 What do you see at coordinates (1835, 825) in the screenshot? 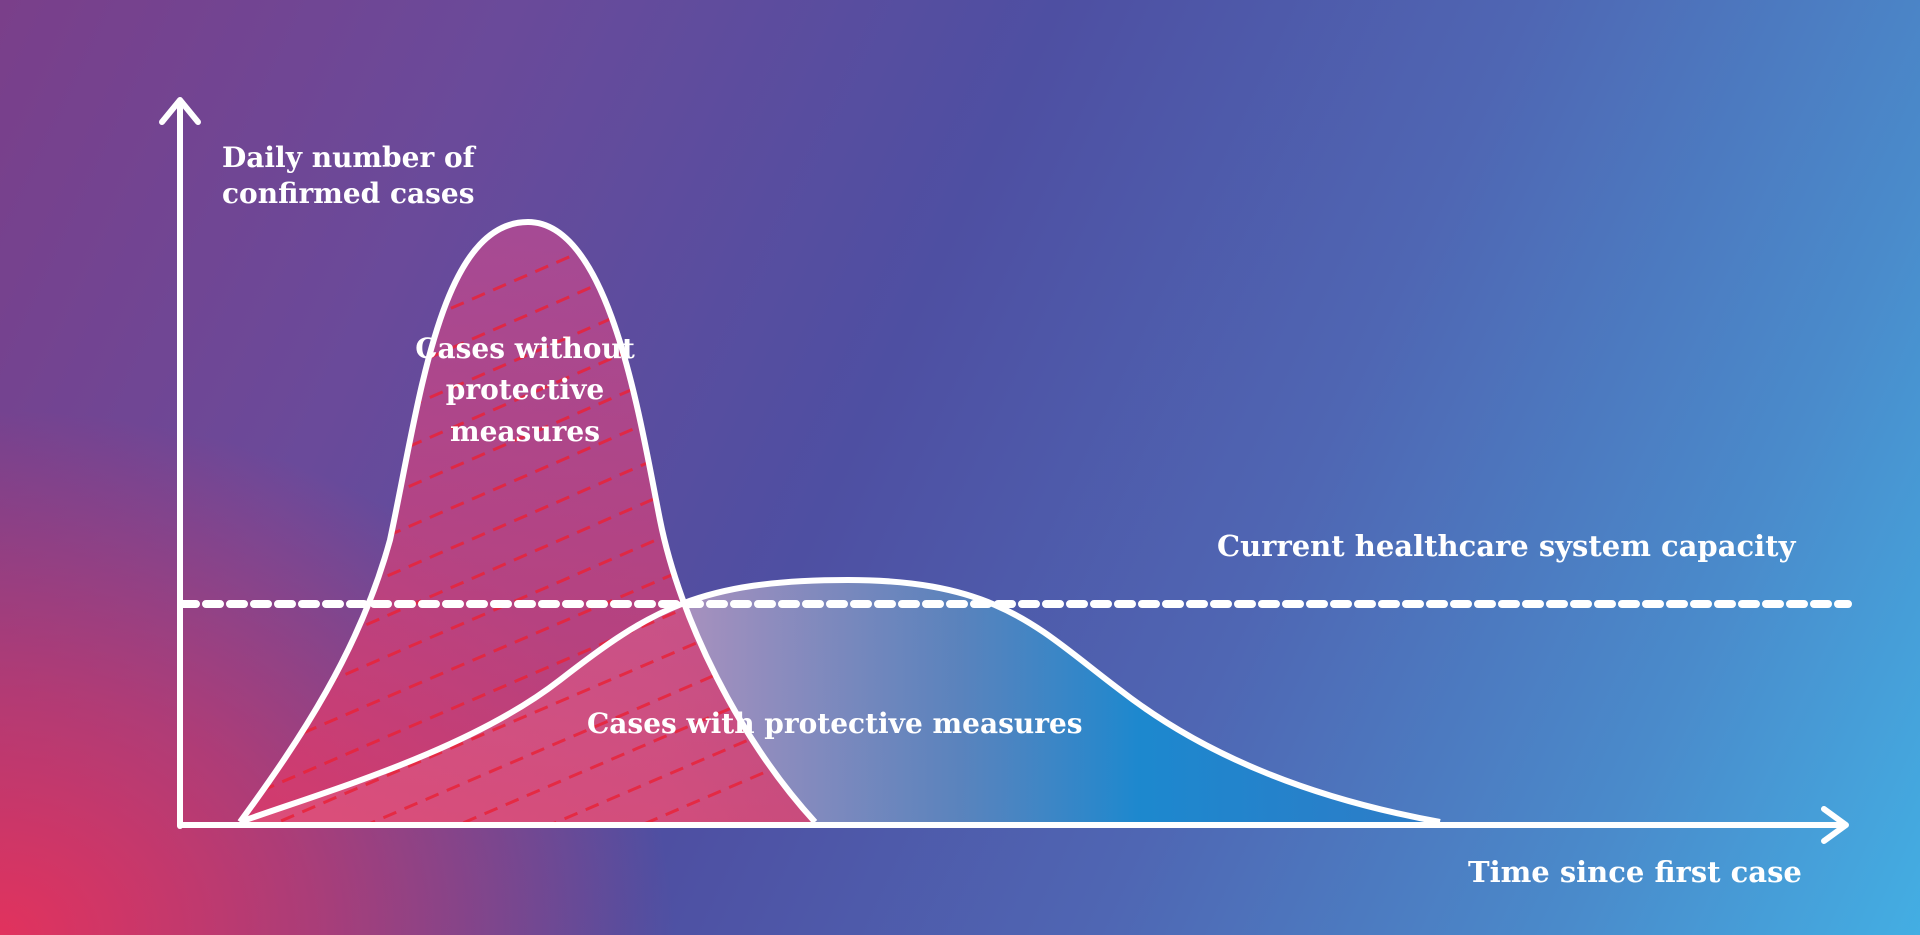
I see `x-axis-arrow-icon` at bounding box center [1835, 825].